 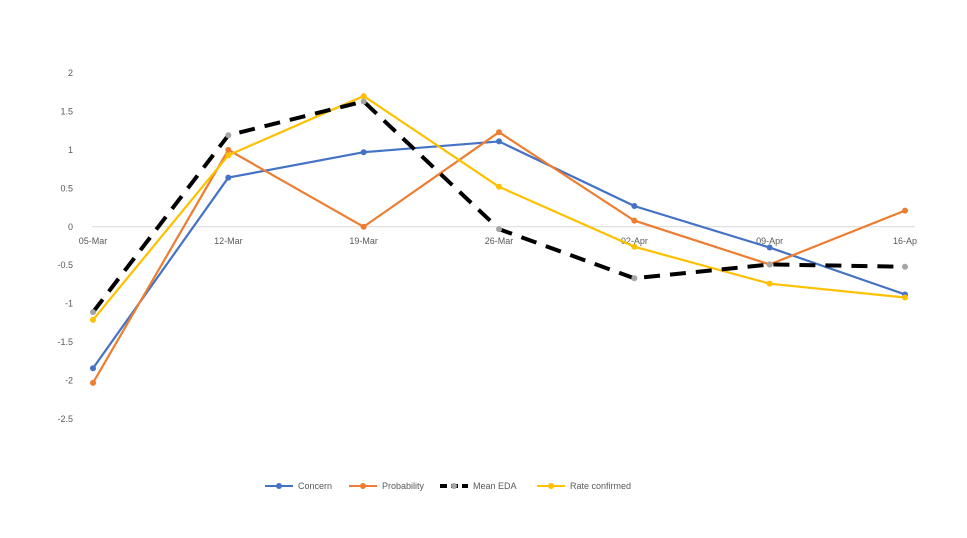 I want to click on y-tick-label: -1, so click(x=69, y=304).